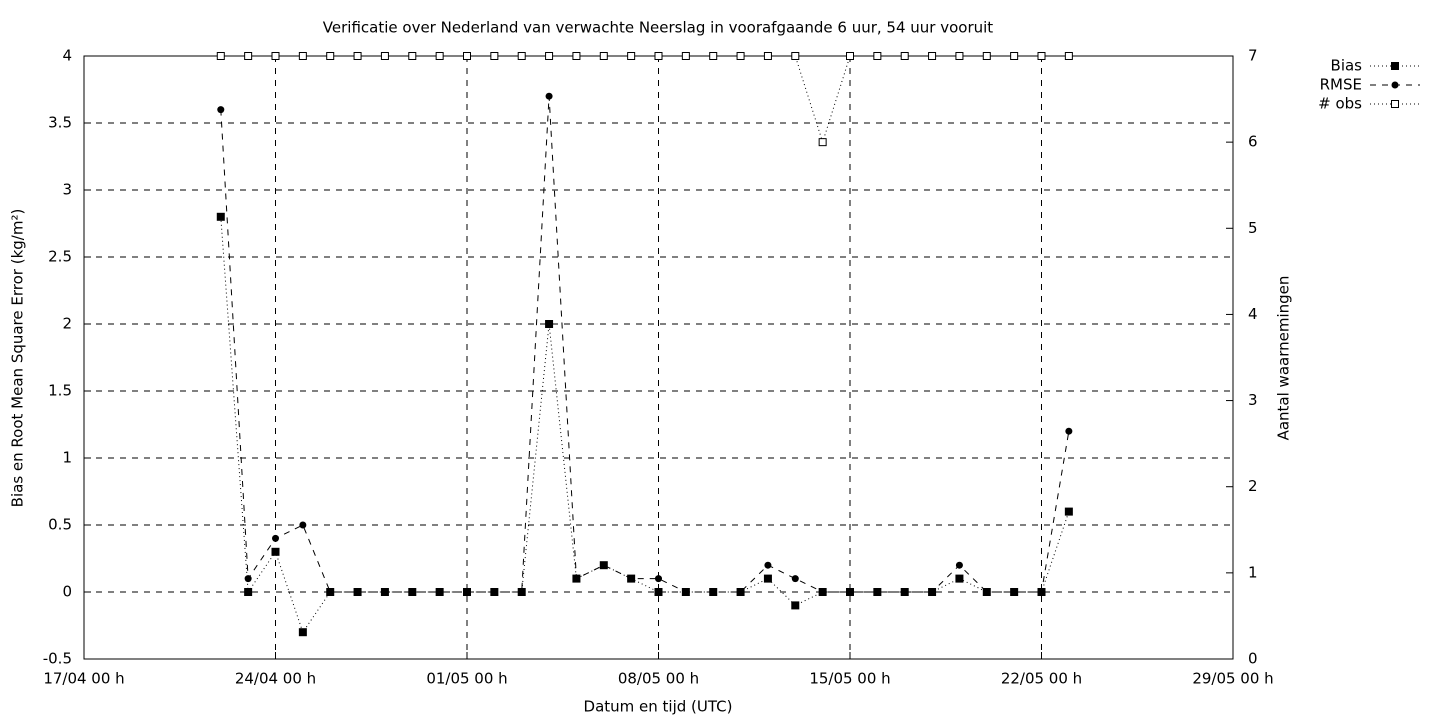 The height and width of the screenshot is (720, 1440). Describe the element at coordinates (849, 679) in the screenshot. I see `x-tick-label: 15/05 00 h` at that location.